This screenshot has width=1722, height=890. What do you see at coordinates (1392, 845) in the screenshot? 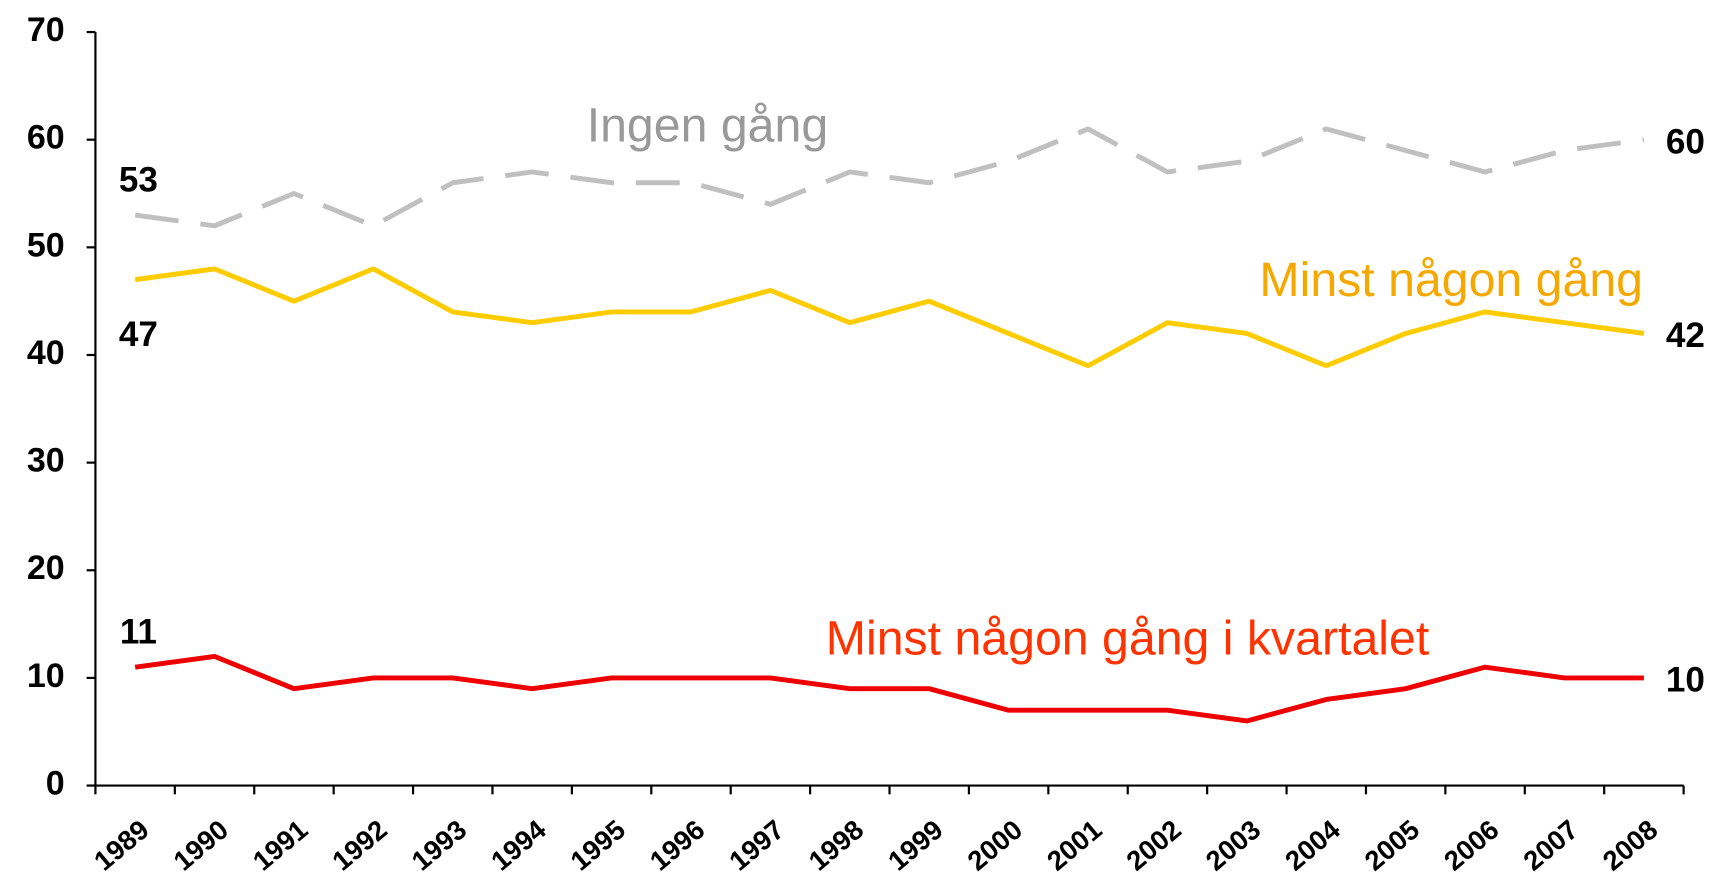
I see `x-tick-label: 2005` at bounding box center [1392, 845].